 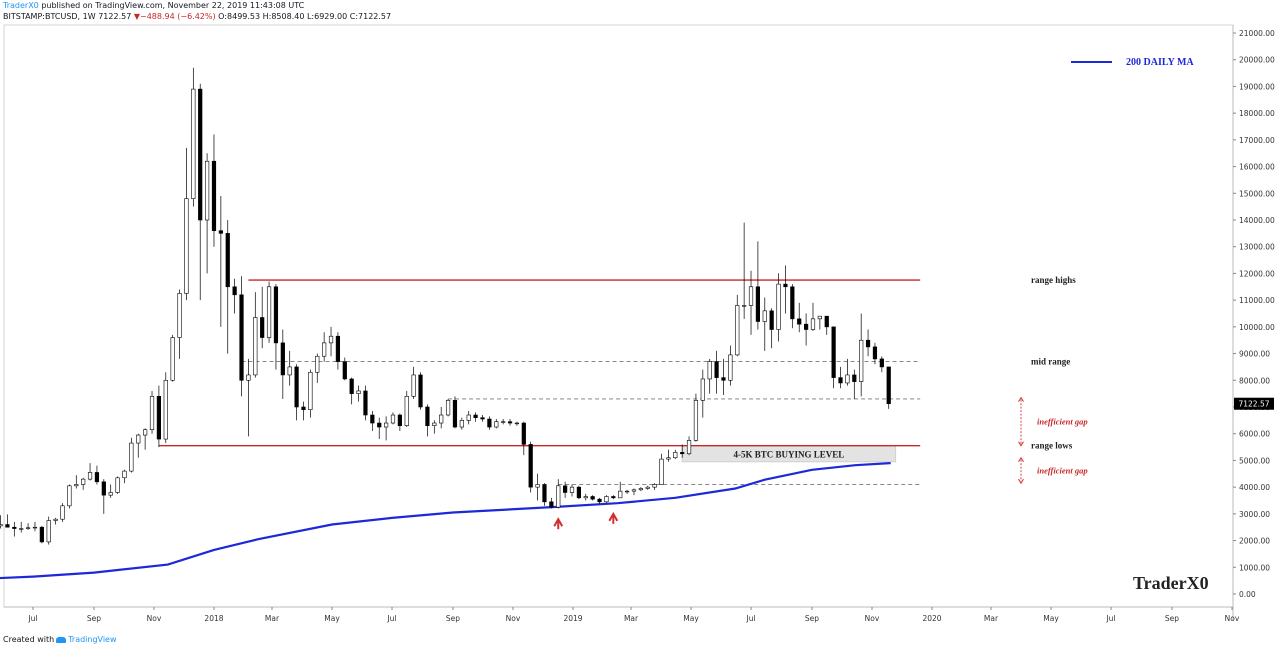 I want to click on y-tick-label: 19000.00, so click(x=1257, y=86).